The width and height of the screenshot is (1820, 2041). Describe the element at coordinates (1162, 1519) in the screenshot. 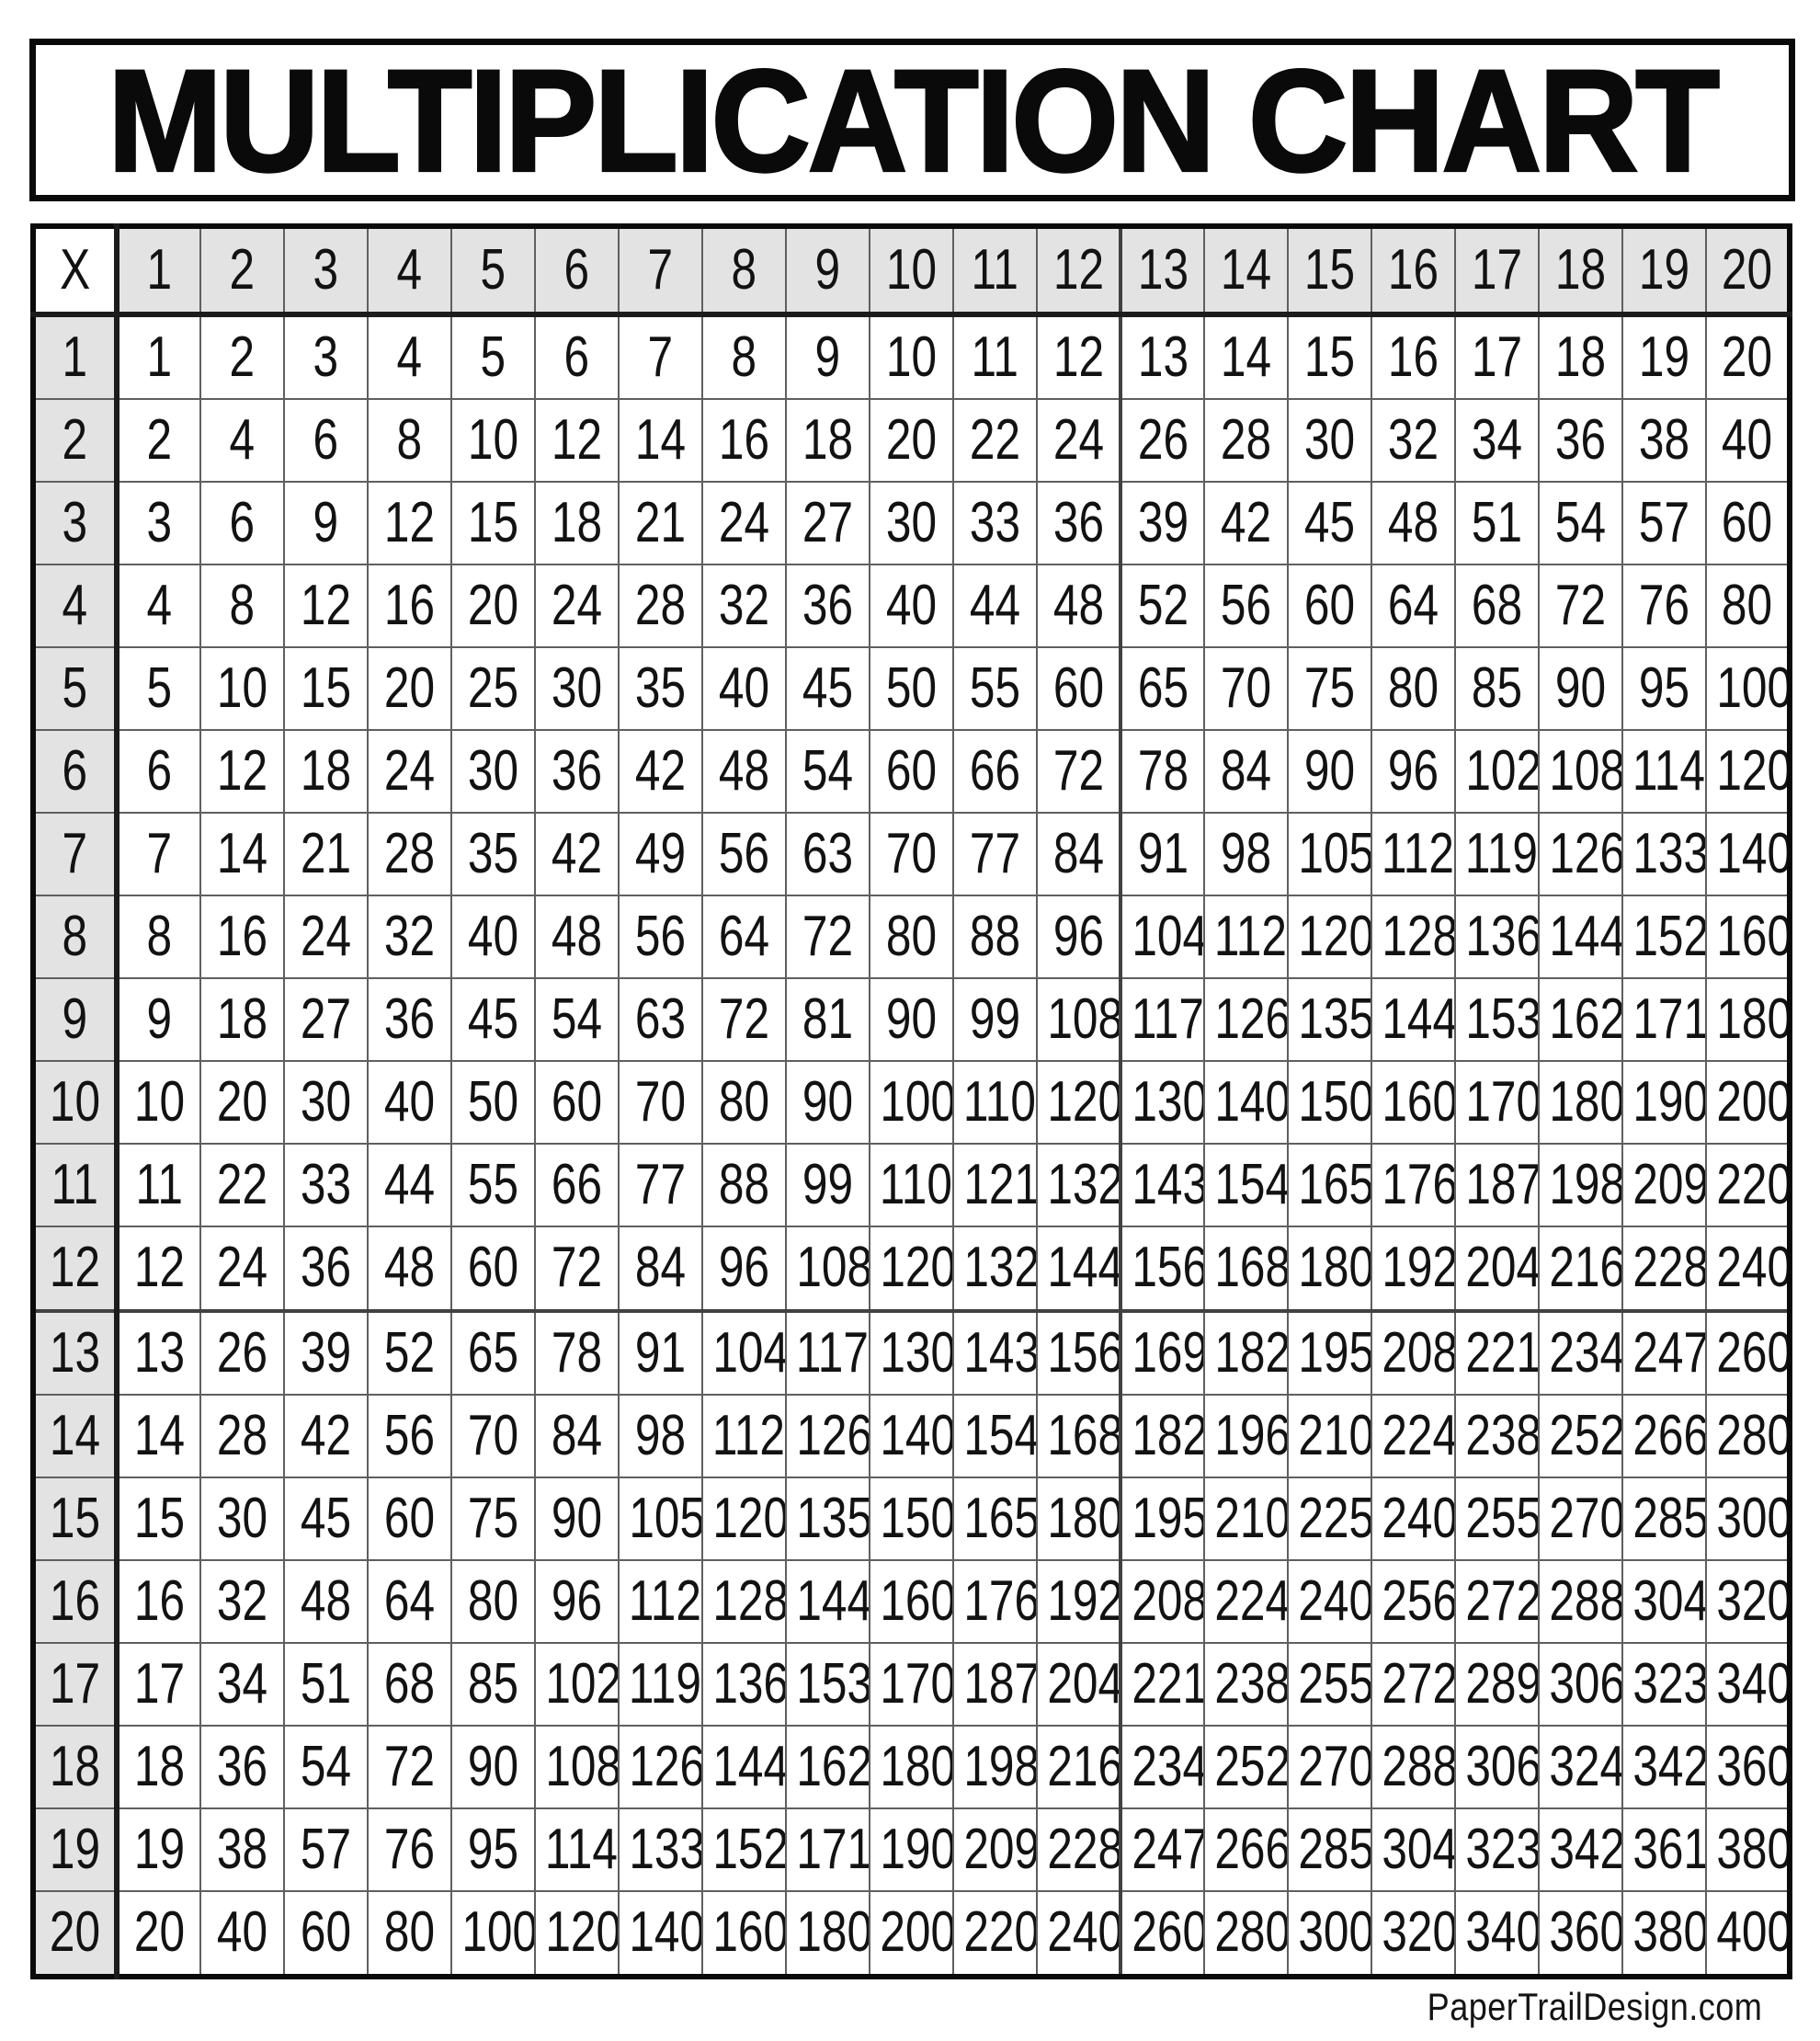

I see `cell-15x13: 195` at that location.